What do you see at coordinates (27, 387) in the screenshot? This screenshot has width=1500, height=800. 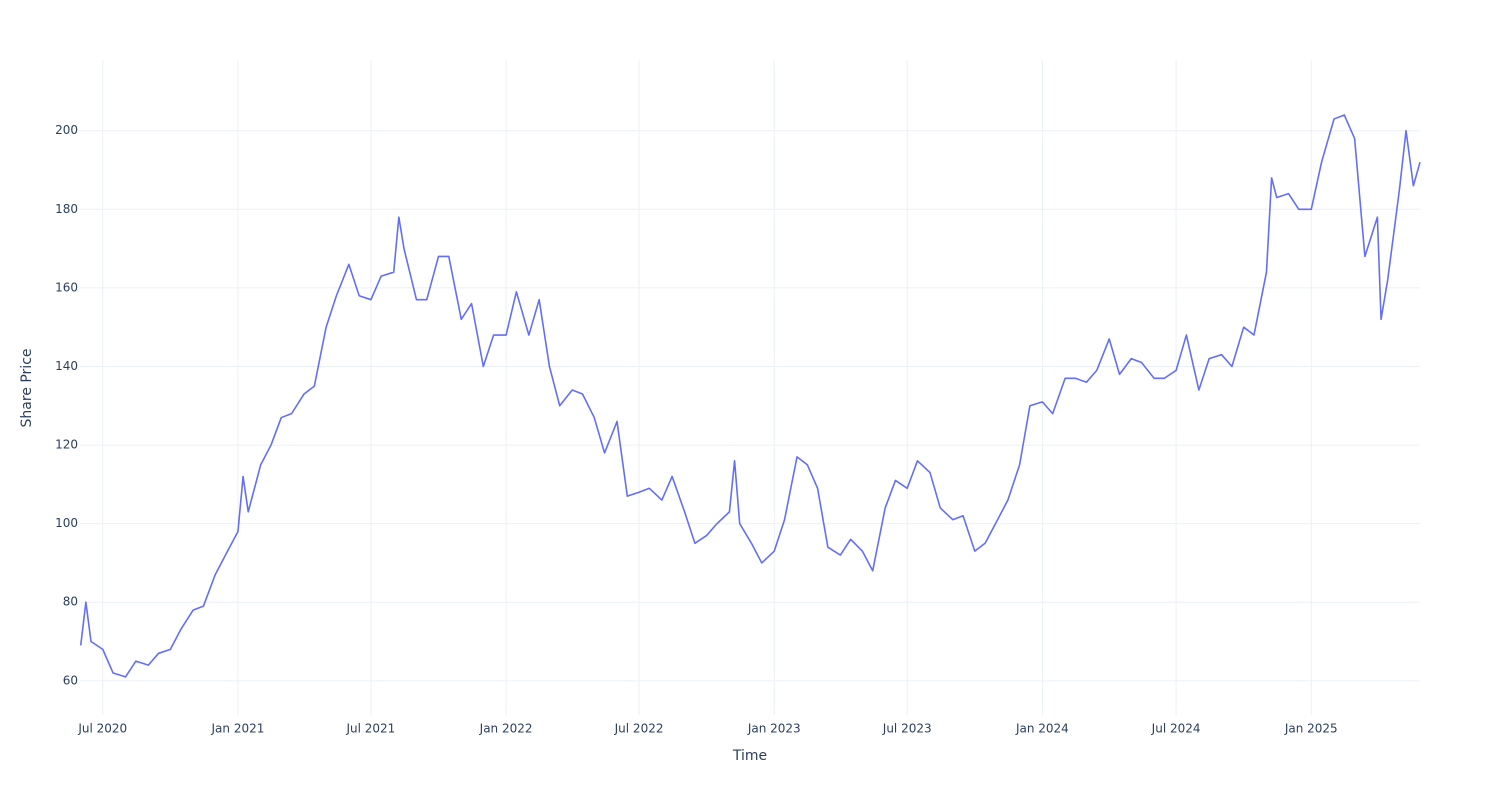 I see `y-axis-title: Share Price` at bounding box center [27, 387].